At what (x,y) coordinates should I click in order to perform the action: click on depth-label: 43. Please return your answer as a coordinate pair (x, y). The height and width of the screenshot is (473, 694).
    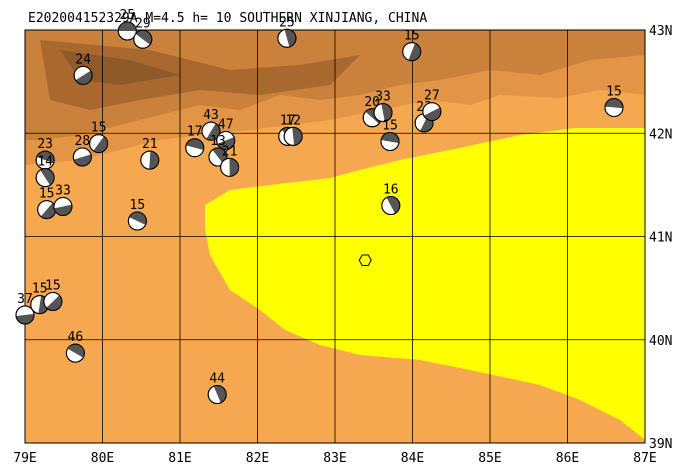
    Looking at the image, I should click on (211, 115).